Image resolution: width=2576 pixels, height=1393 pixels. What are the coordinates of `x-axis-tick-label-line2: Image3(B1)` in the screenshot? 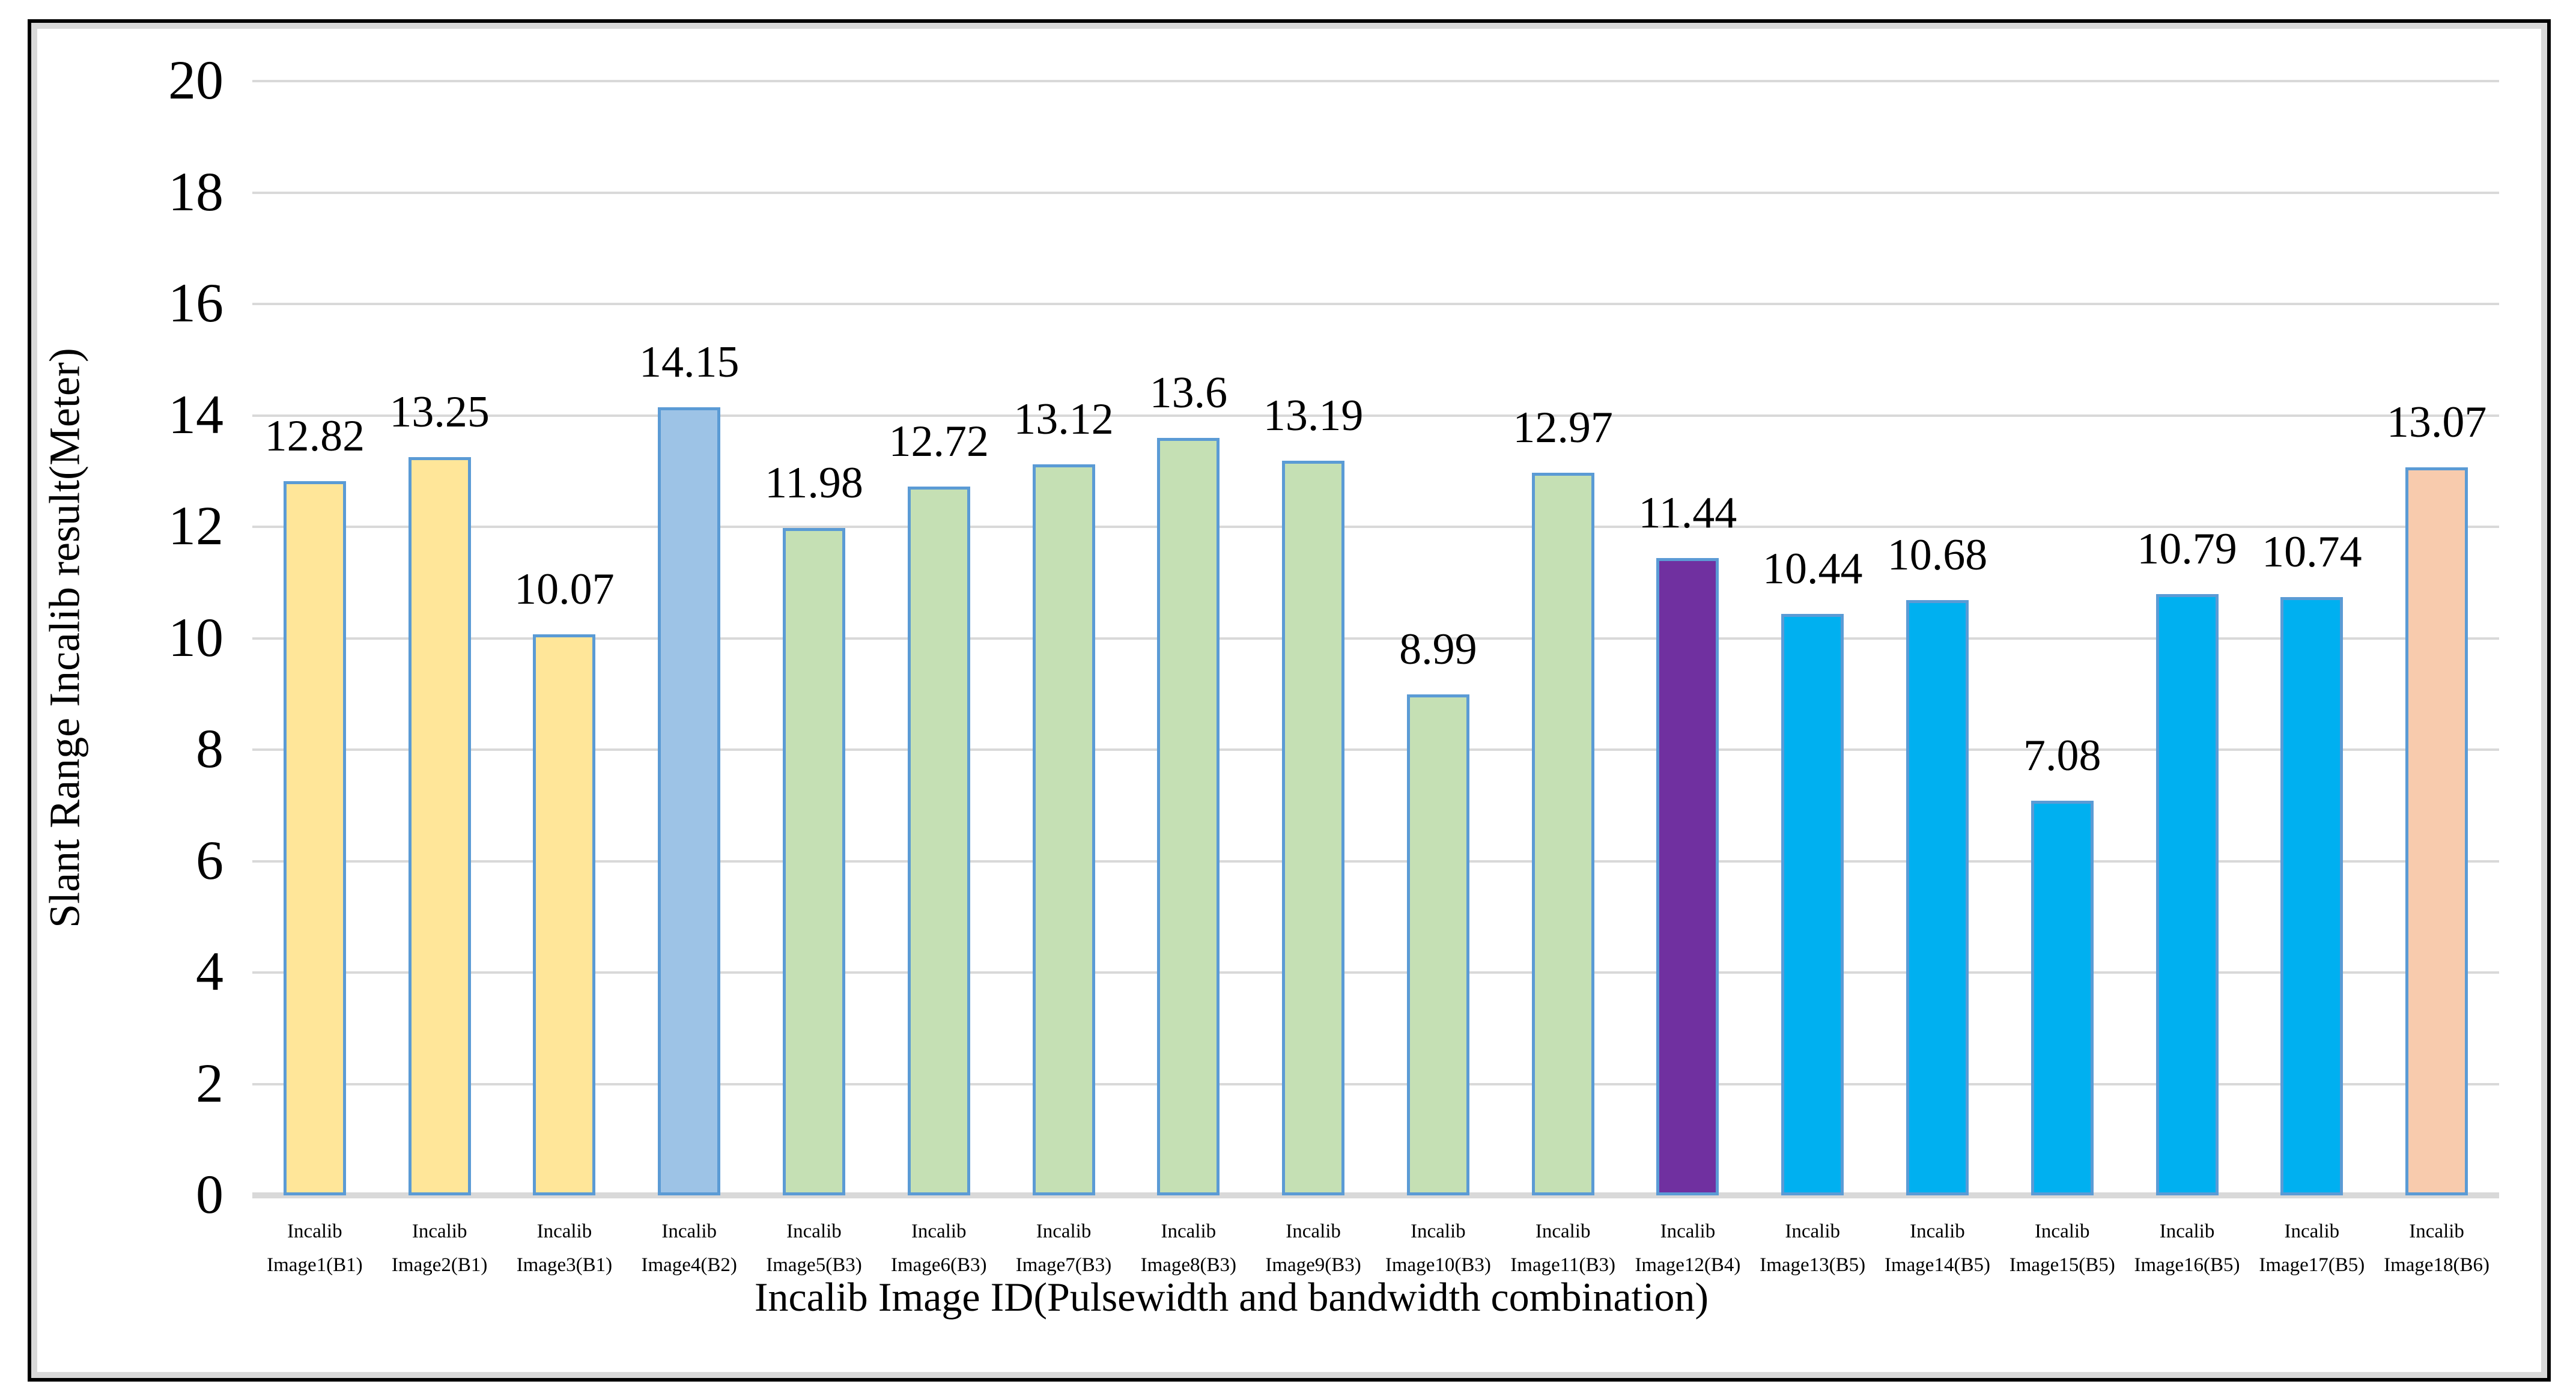 It's located at (564, 1265).